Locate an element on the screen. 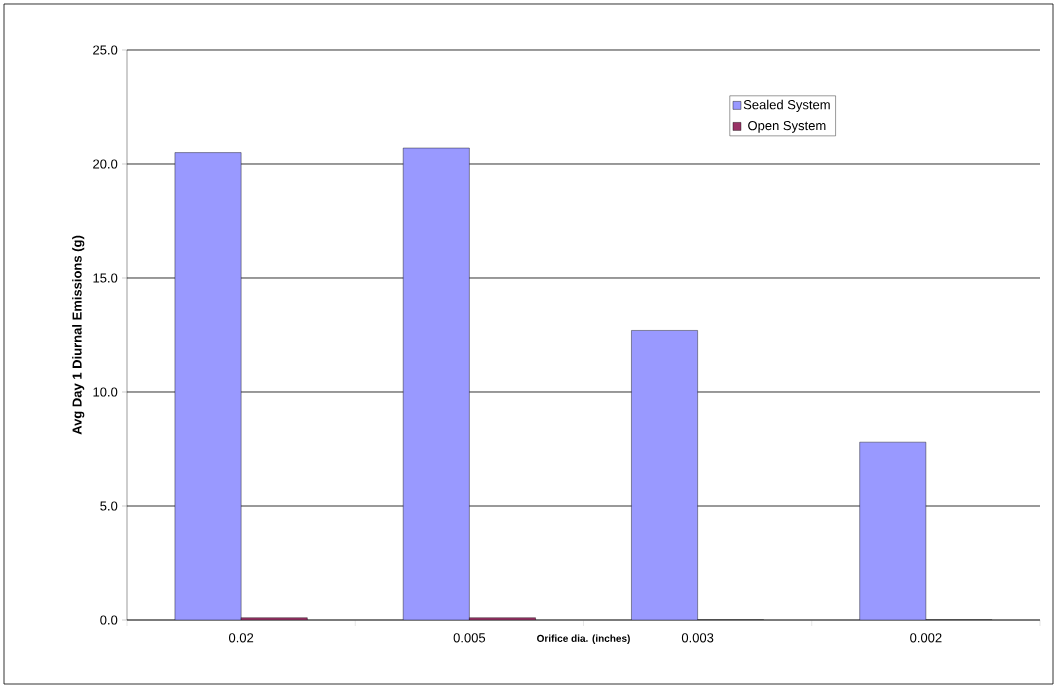 This screenshot has width=1057, height=688. x-tick-label: 0.002 is located at coordinates (926, 638).